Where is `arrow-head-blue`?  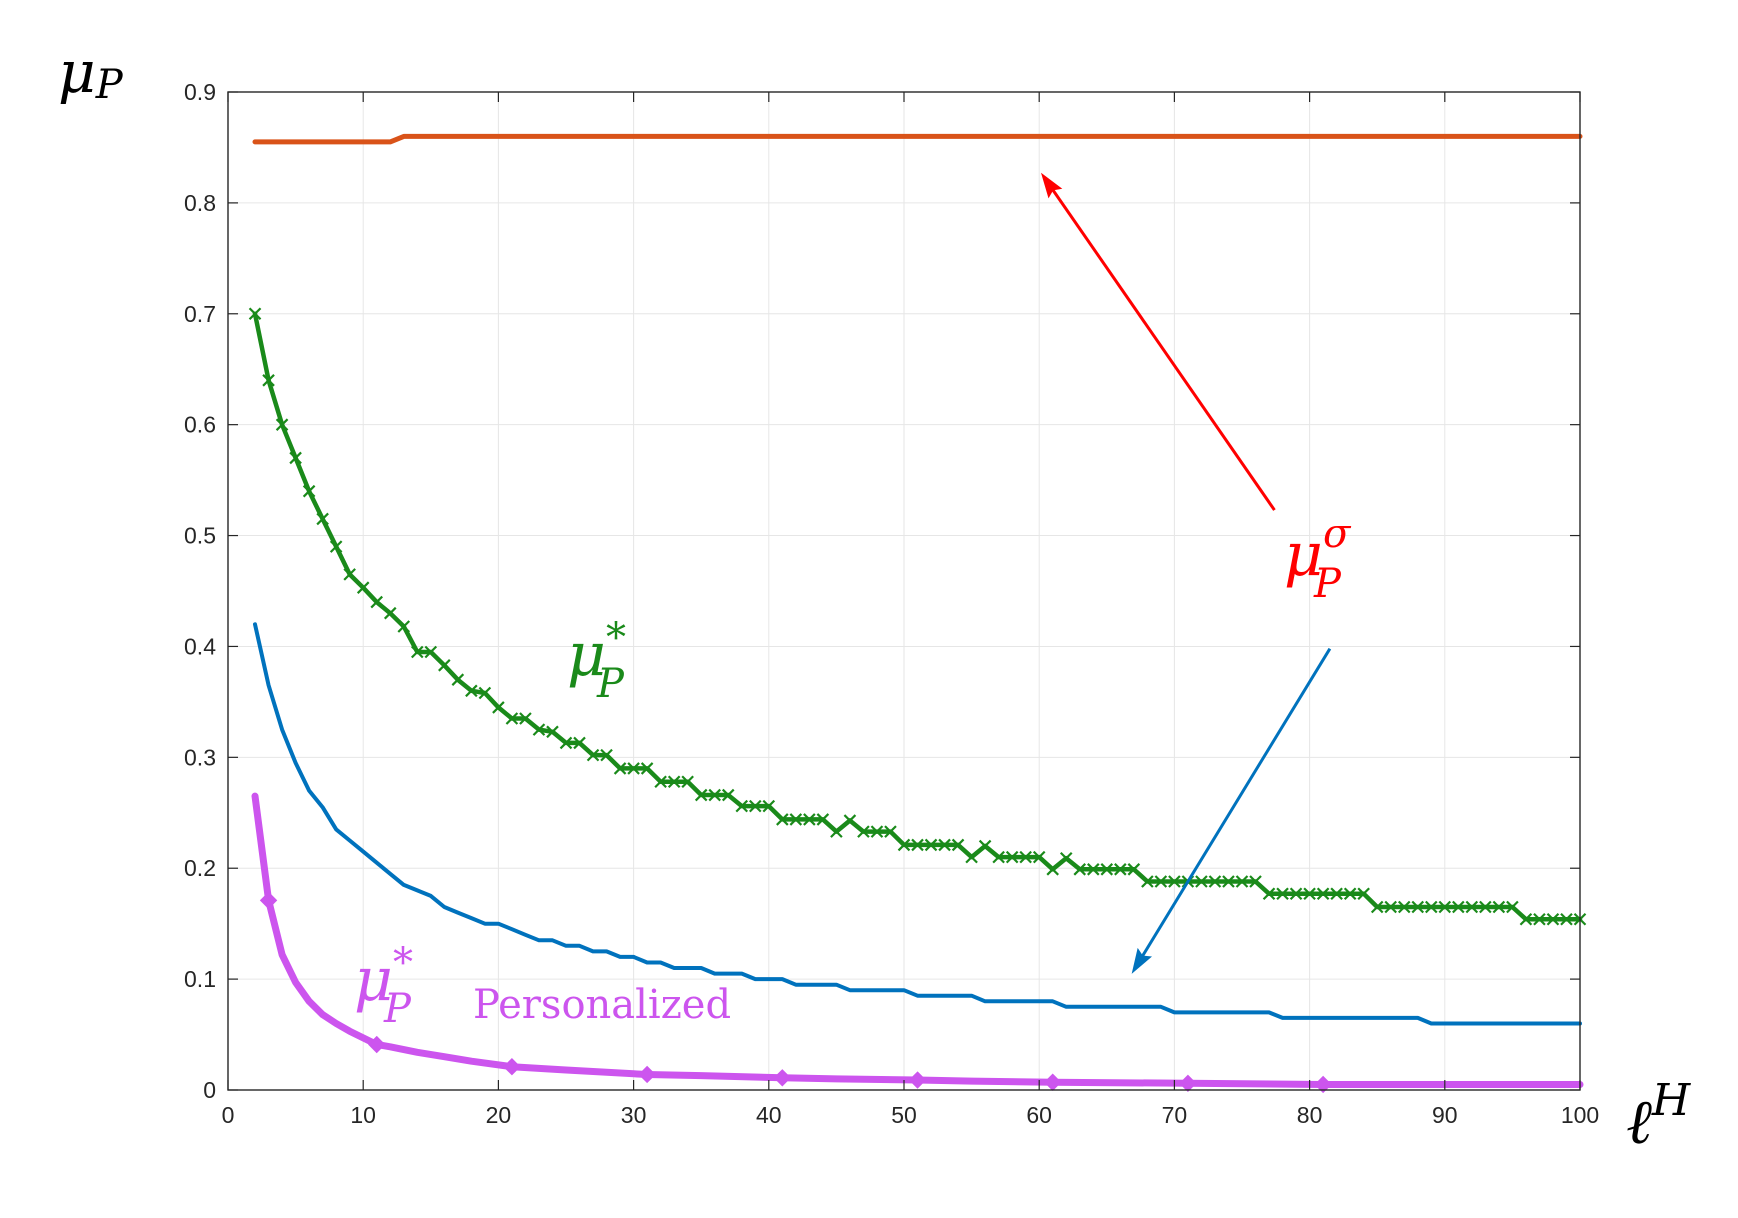
arrow-head-blue is located at coordinates (1142, 960).